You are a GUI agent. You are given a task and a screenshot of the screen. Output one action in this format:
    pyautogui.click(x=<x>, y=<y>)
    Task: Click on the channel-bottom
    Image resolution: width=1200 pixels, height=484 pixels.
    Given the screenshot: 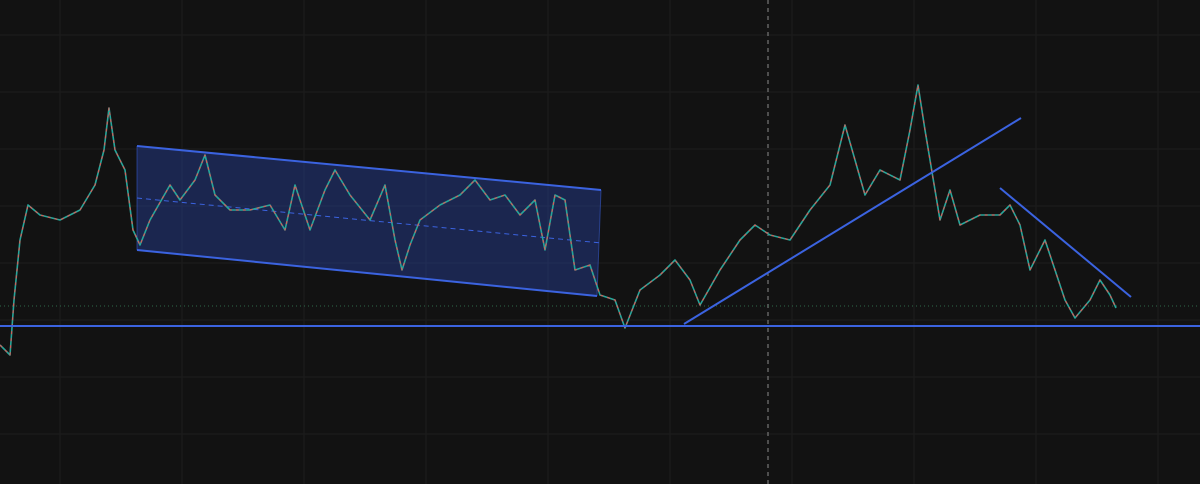 What is the action you would take?
    pyautogui.click(x=367, y=273)
    